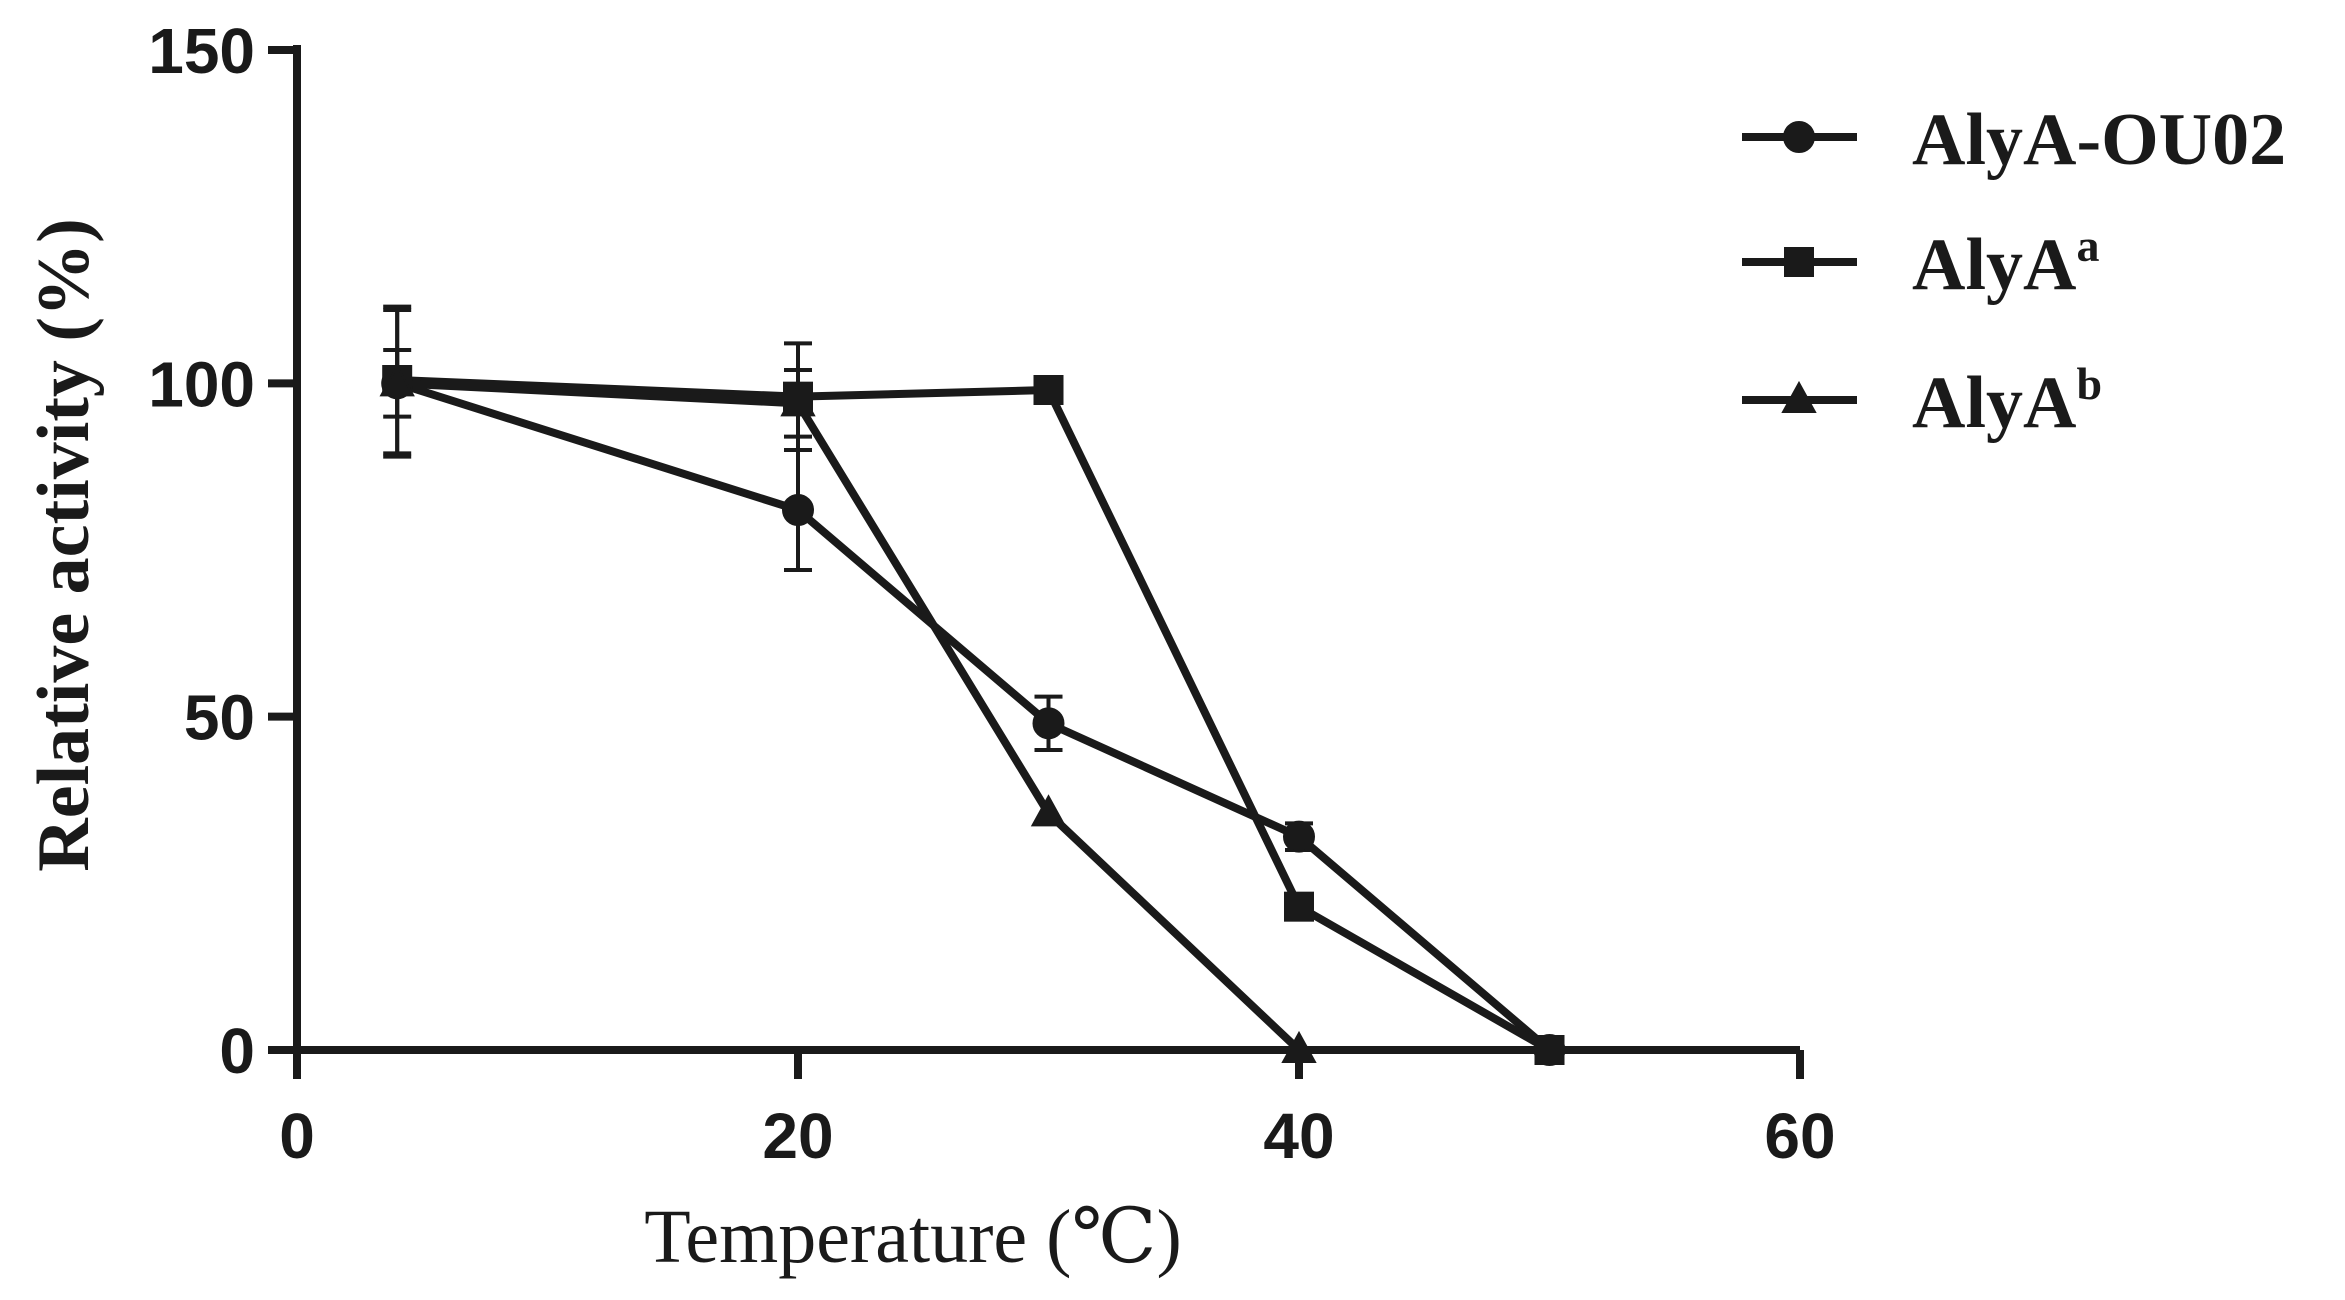 The image size is (2345, 1300). What do you see at coordinates (201, 384) in the screenshot?
I see `y-tick-label: 100` at bounding box center [201, 384].